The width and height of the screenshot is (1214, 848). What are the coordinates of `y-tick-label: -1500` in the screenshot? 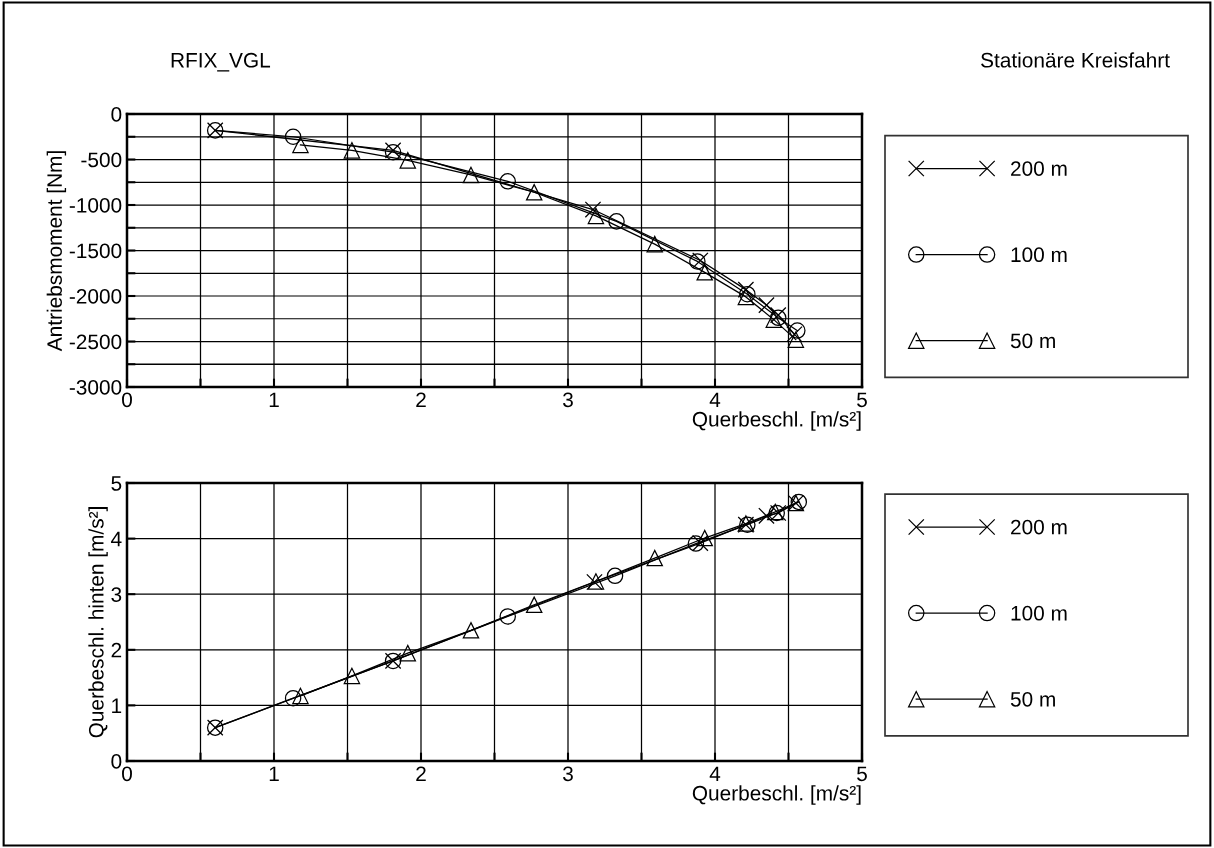 It's located at (95, 251).